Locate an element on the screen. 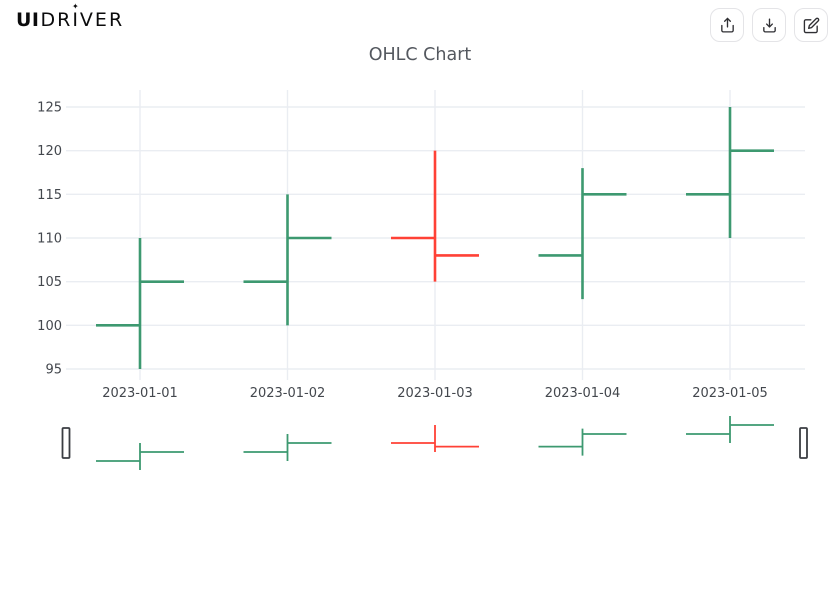 This screenshot has height=600, width=840. download-icon is located at coordinates (769, 25).